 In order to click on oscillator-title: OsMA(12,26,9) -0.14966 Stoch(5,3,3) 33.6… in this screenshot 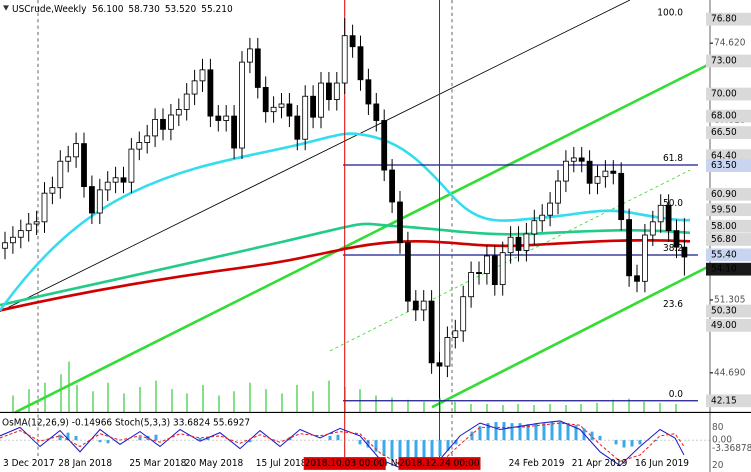, I will do `click(126, 422)`.